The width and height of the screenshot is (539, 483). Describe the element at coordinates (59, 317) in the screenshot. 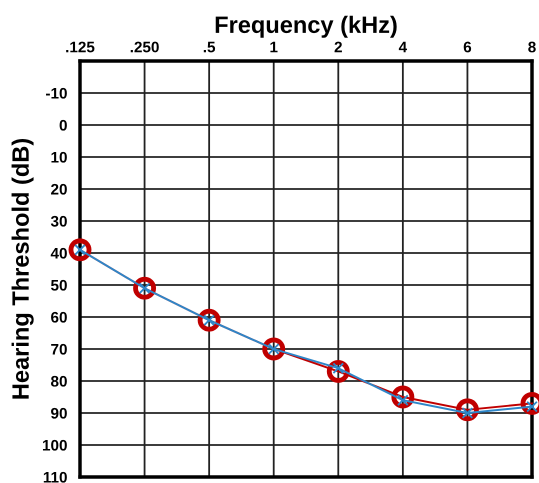

I see `y-tick-label: 60` at that location.